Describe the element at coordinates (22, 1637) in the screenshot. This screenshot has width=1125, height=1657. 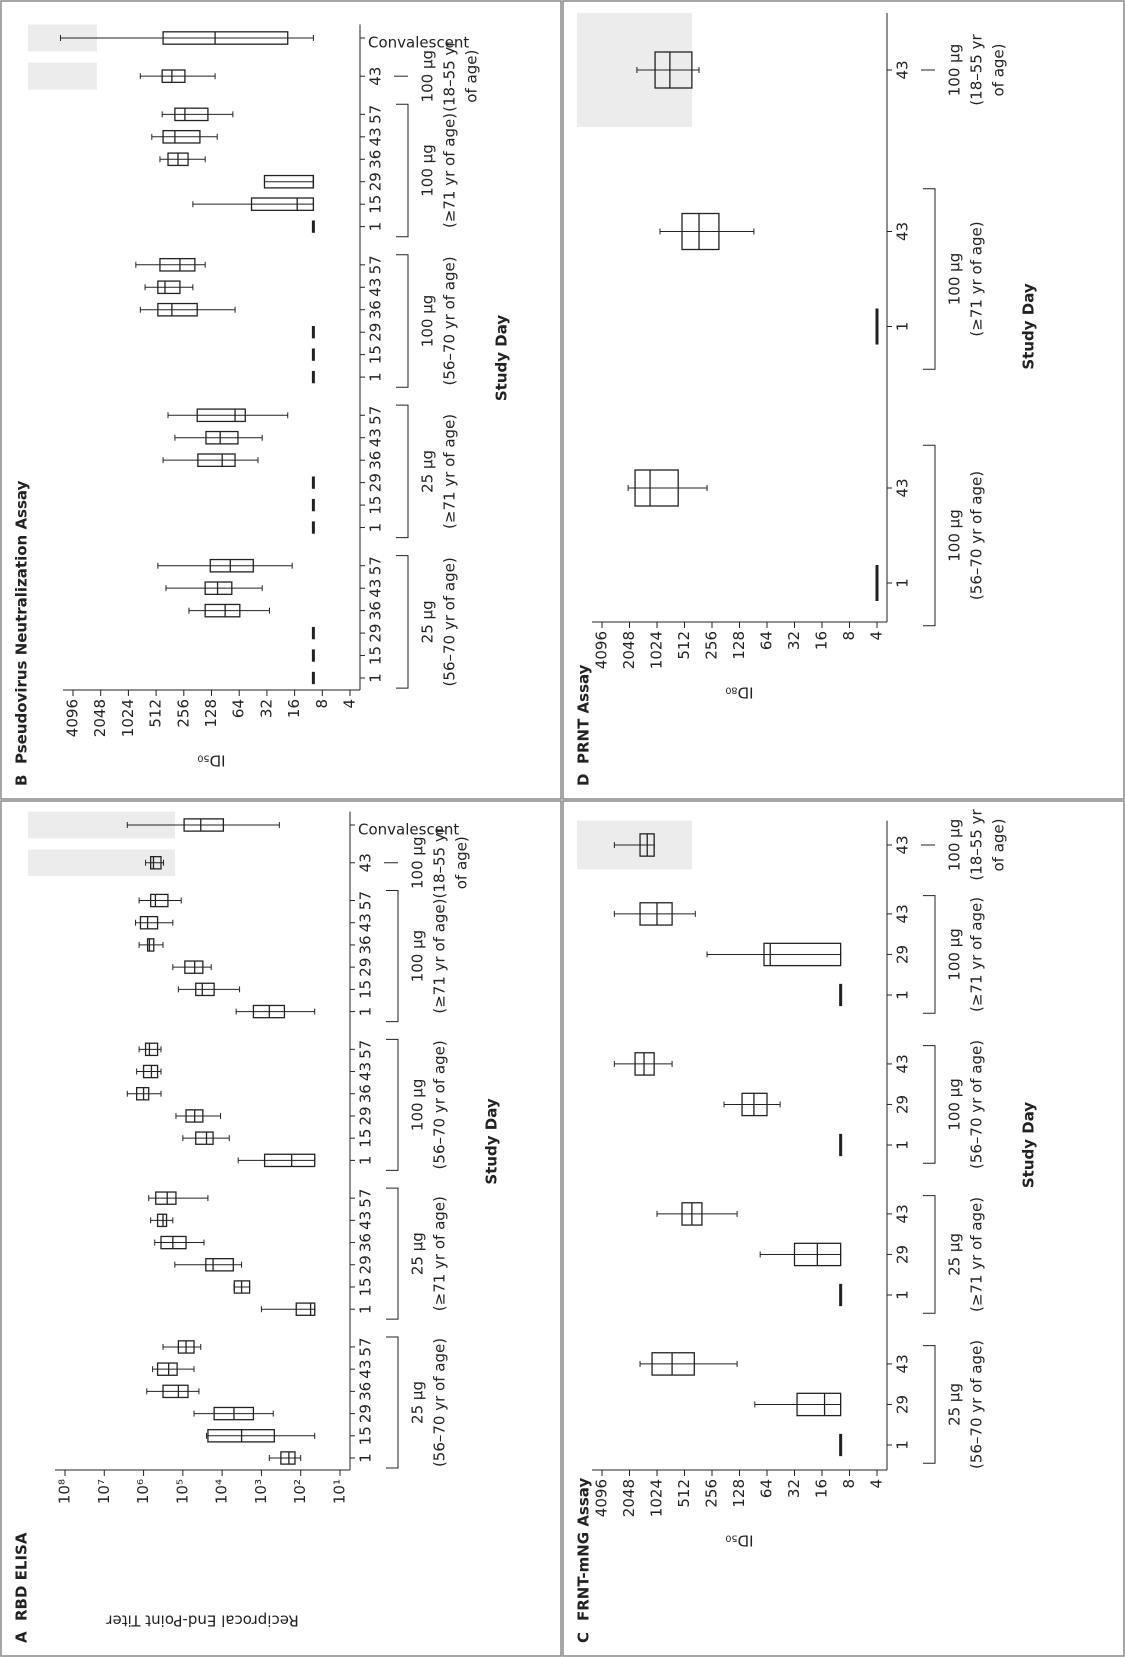
I see `panel-letter: A` at that location.